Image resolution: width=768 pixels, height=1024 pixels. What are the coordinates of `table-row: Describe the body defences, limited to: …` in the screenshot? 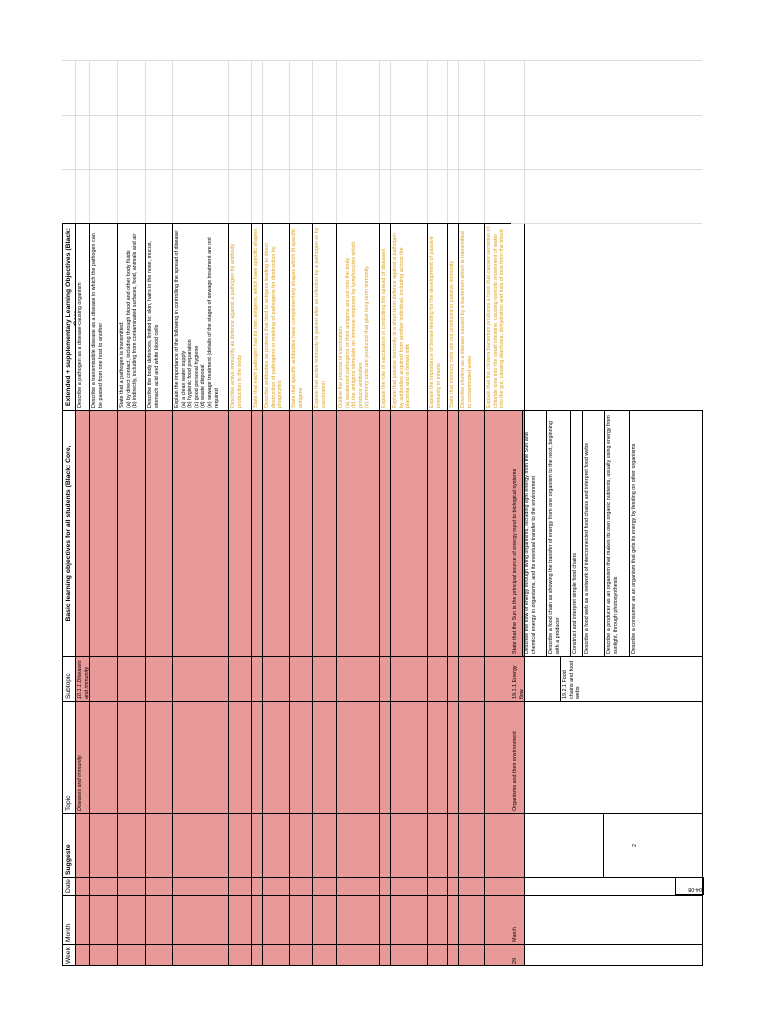 It's located at (159, 513).